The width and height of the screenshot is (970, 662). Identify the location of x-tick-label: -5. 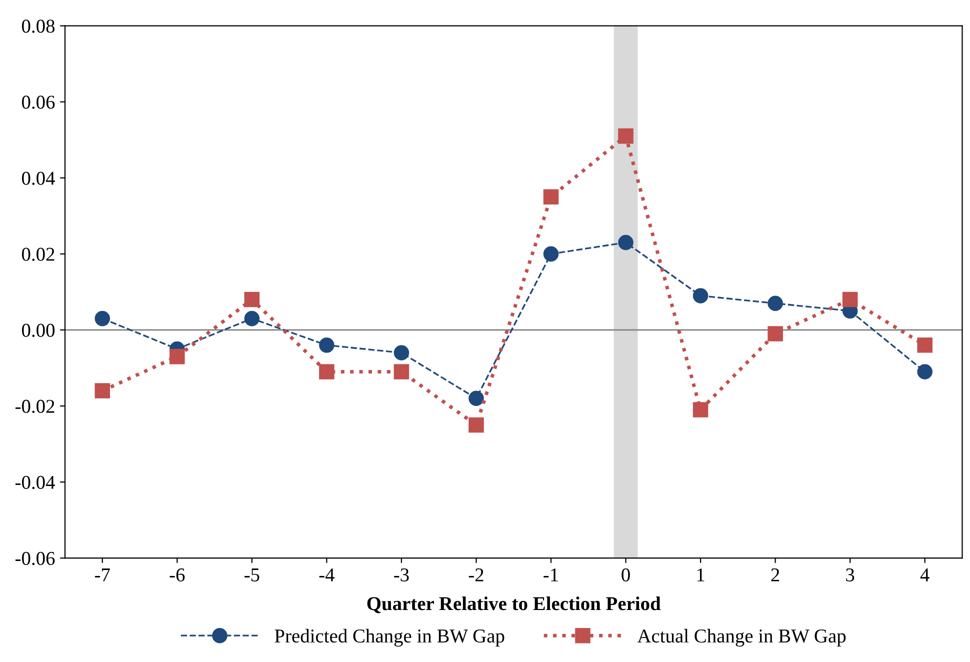
(252, 575).